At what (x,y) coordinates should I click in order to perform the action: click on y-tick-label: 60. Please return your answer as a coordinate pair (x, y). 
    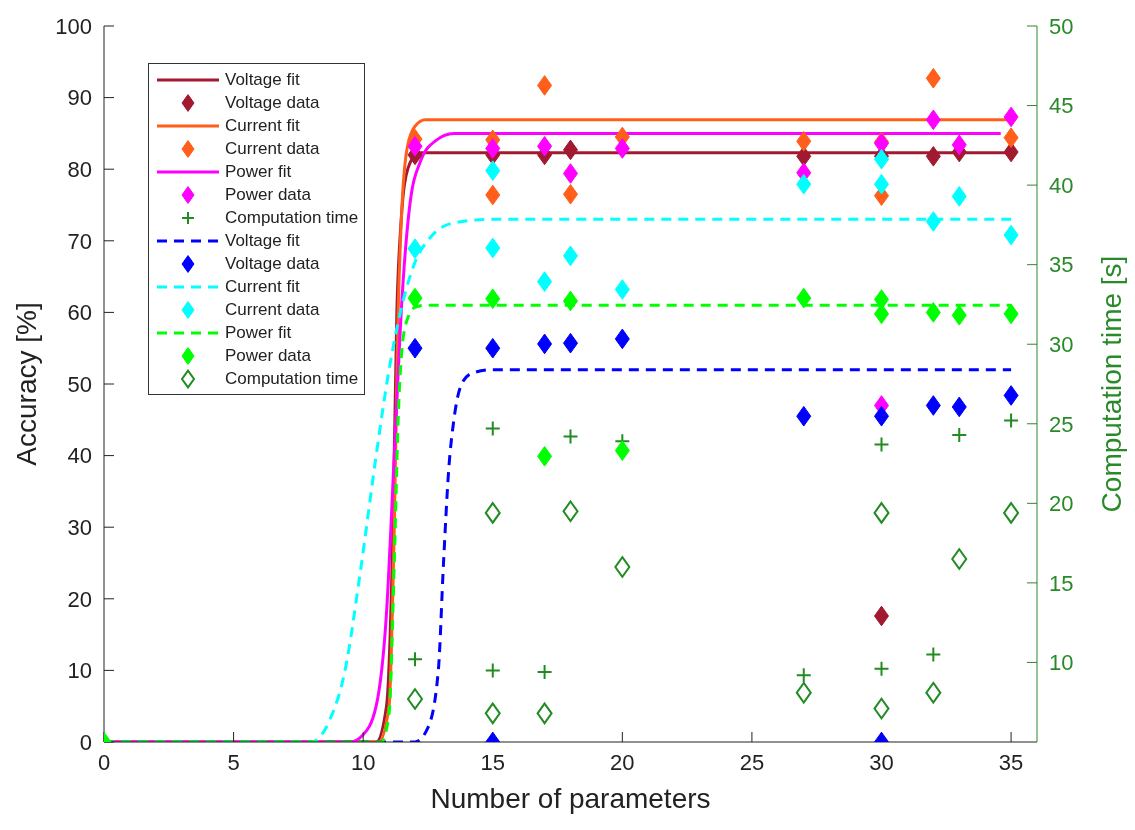
    Looking at the image, I should click on (79, 313).